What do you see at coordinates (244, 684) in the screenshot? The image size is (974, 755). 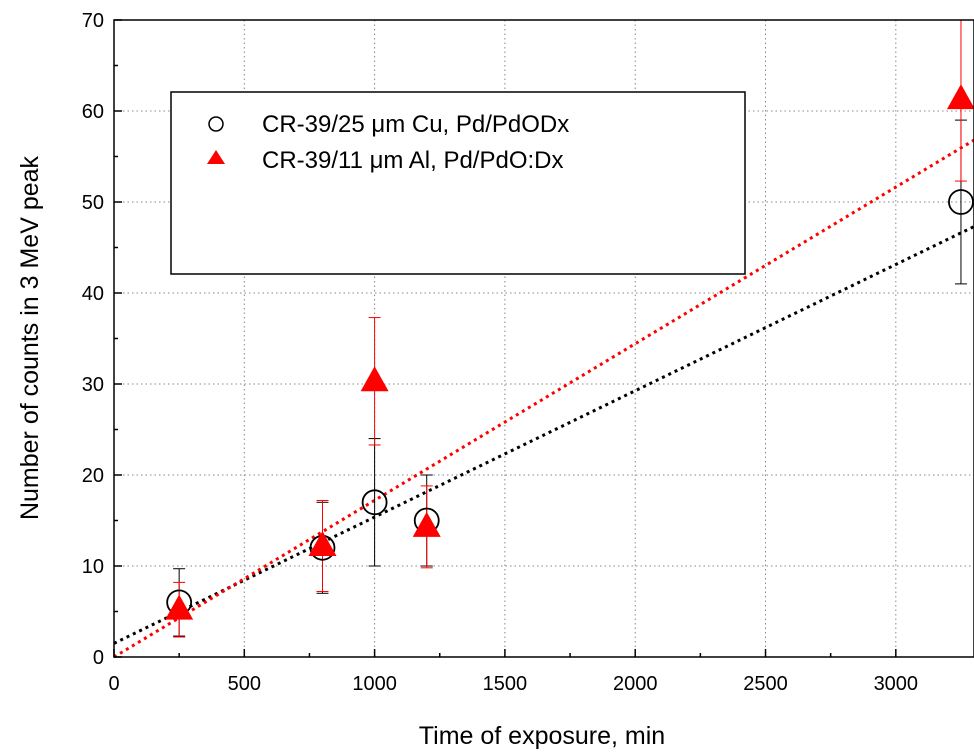 I see `x-tick-label: 500` at bounding box center [244, 684].